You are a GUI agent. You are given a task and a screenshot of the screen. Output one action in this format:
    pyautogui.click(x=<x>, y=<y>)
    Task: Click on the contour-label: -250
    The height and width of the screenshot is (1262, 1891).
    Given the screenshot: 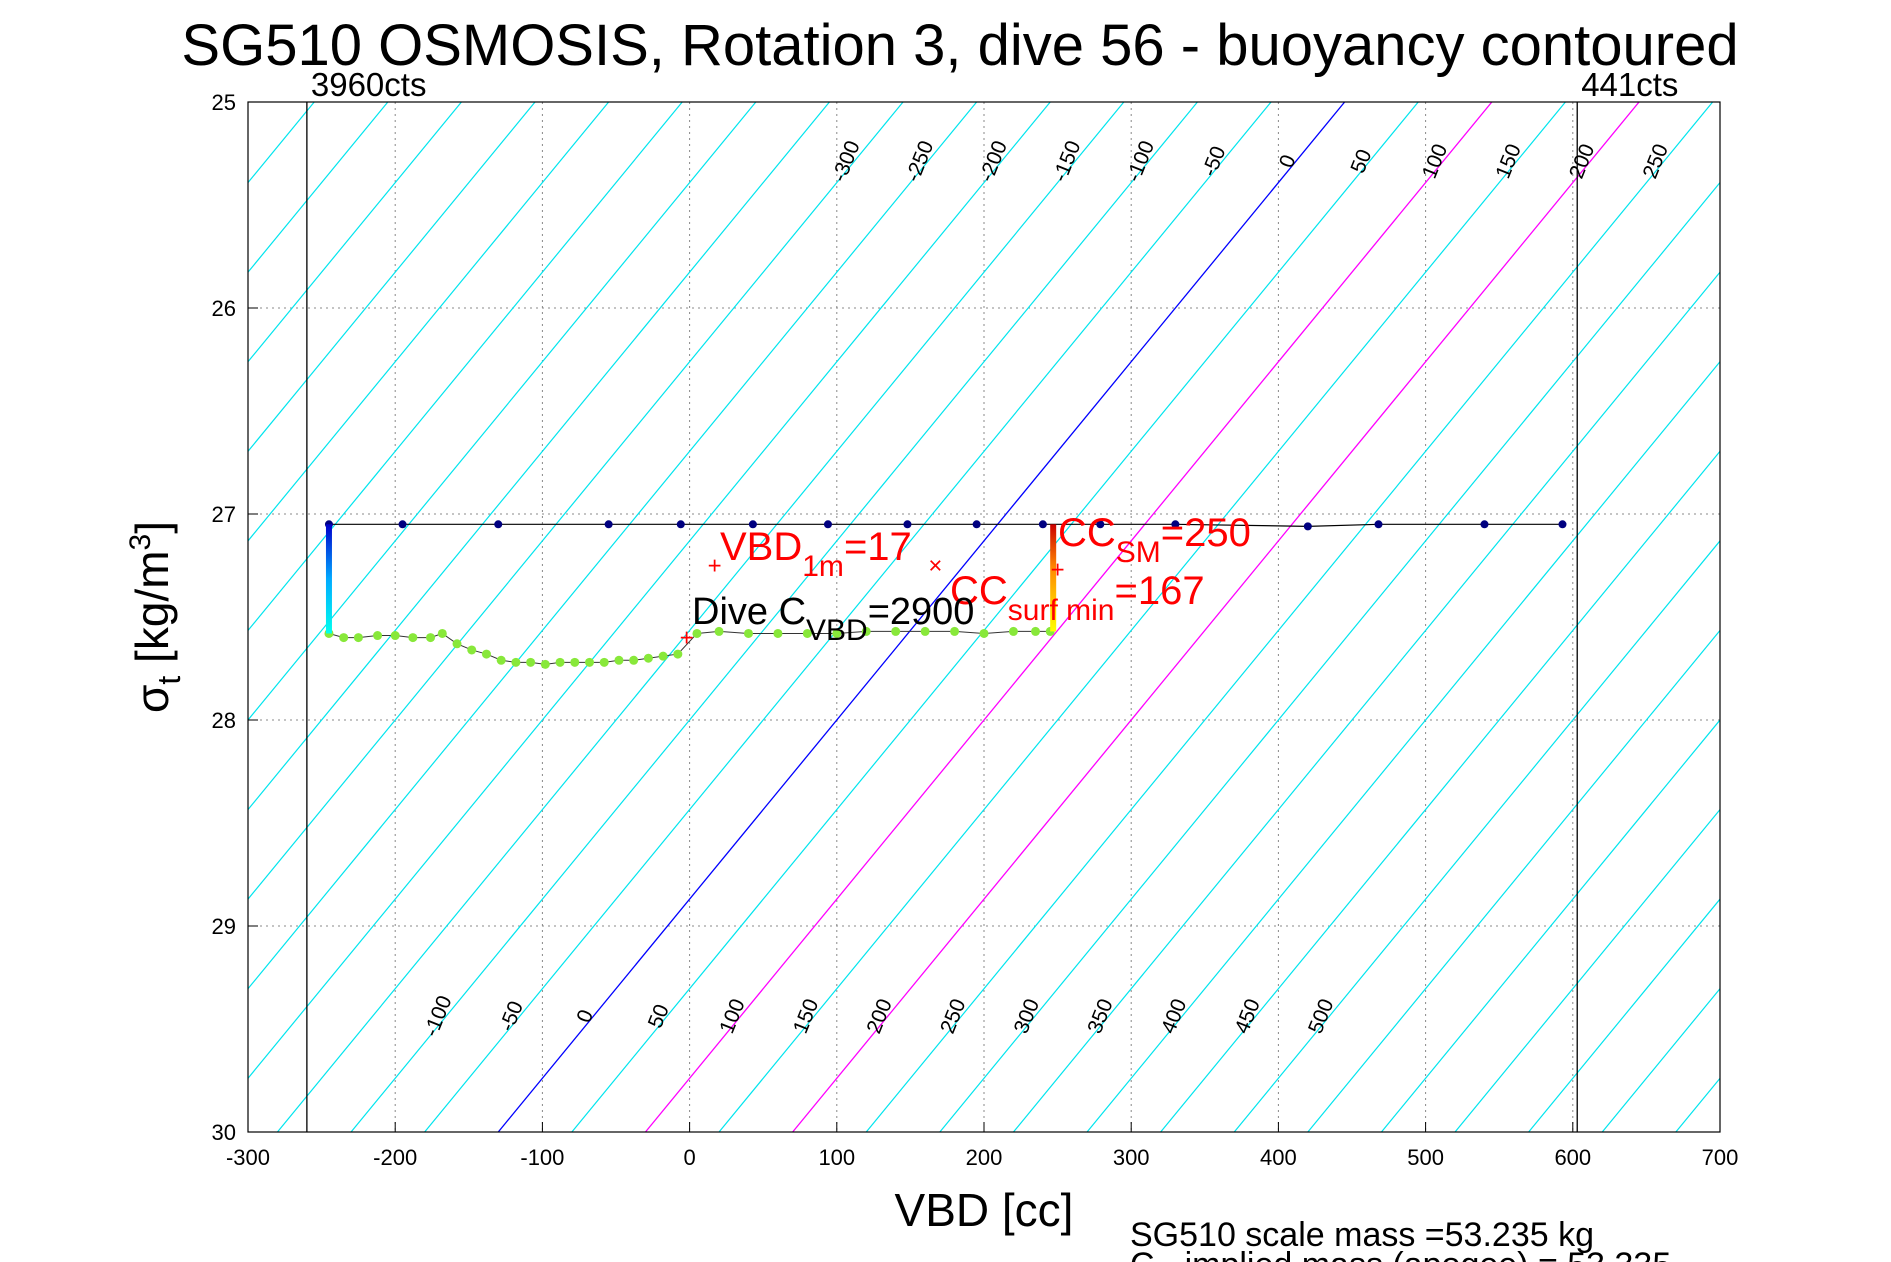 What is the action you would take?
    pyautogui.click(x=919, y=162)
    